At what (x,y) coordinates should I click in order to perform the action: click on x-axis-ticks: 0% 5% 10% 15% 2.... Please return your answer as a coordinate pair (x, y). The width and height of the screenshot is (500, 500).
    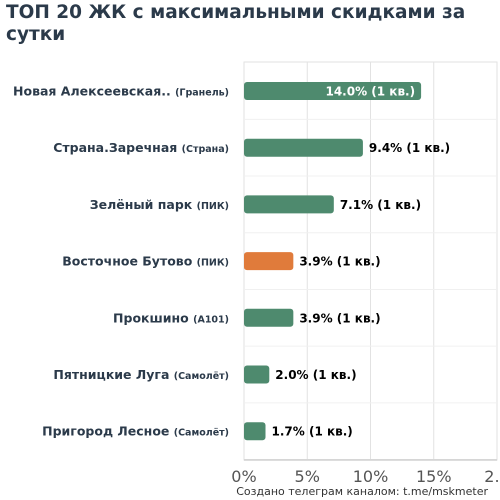
    Looking at the image, I should click on (365, 476).